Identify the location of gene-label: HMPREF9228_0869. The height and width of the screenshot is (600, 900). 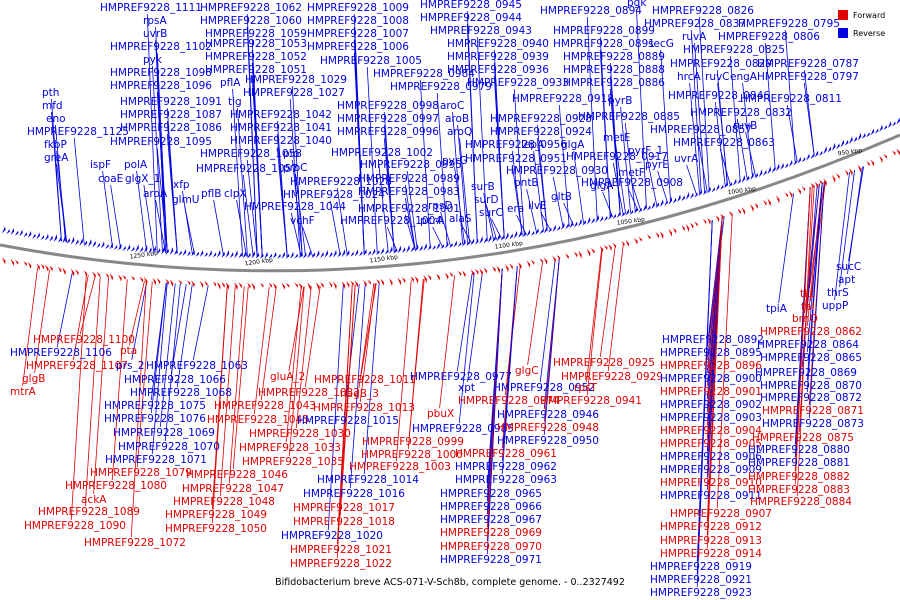
(806, 373).